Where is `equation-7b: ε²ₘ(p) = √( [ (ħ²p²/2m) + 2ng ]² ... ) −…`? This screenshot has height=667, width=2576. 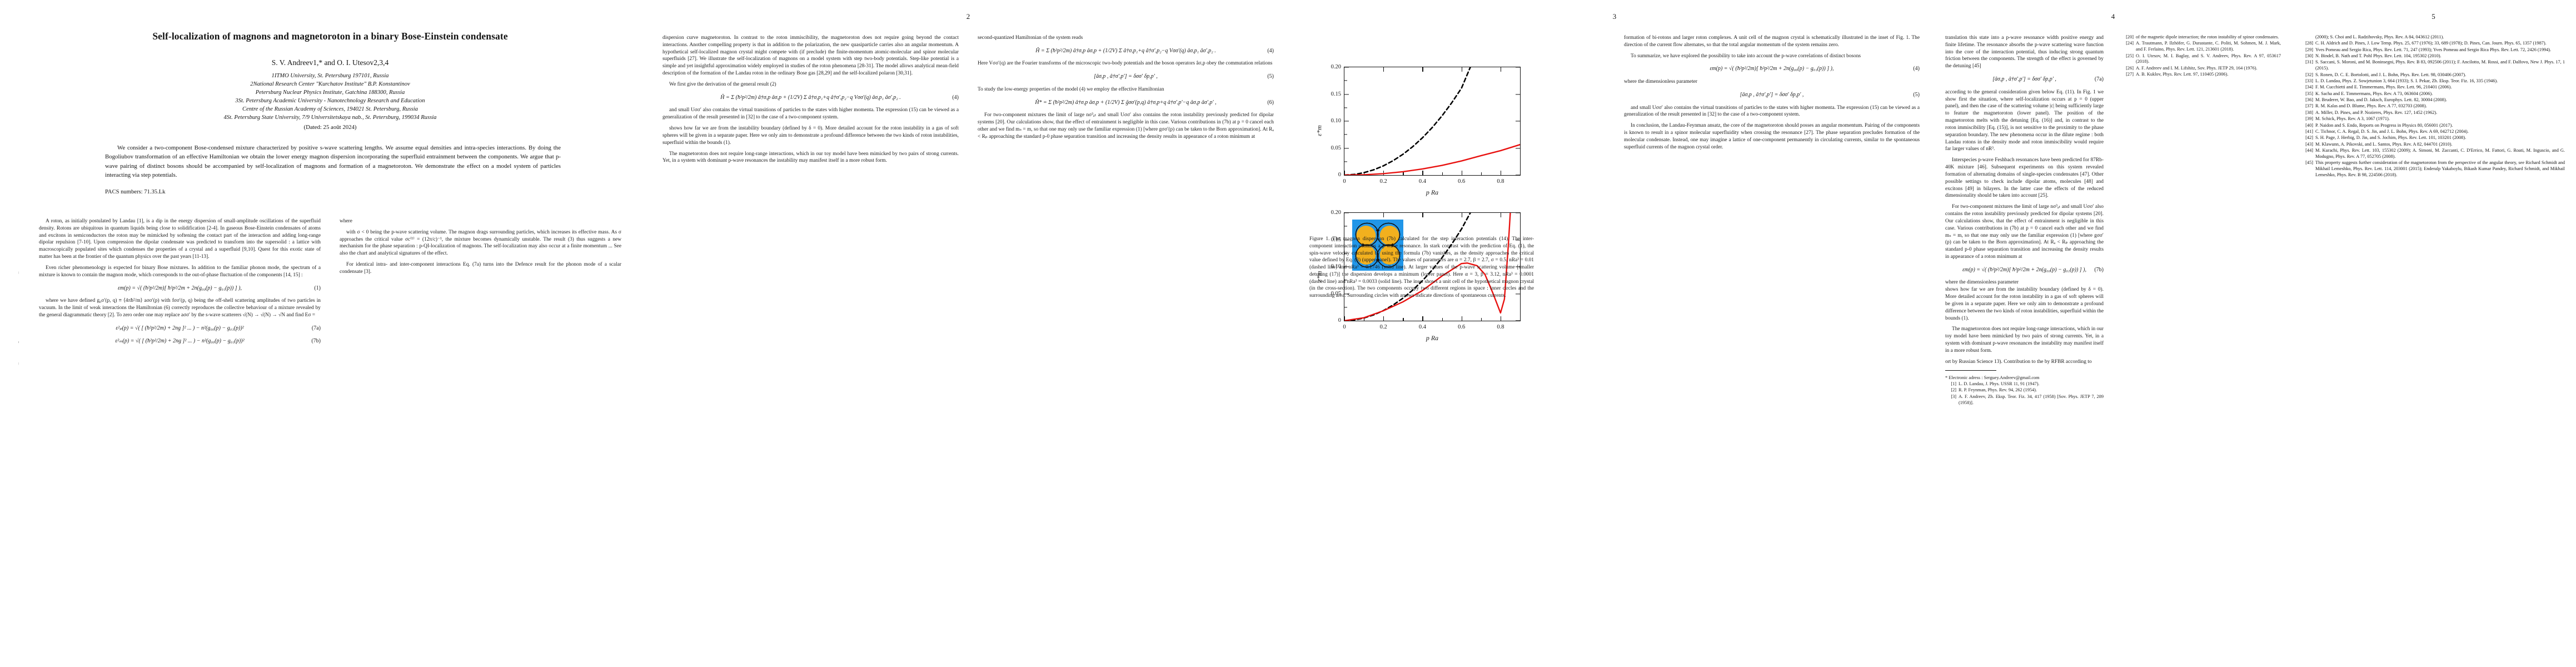 equation-7b: ε²ₘ(p) = √( [ (ħ²p²/2m) + 2ng ]² ... ) −… is located at coordinates (180, 341).